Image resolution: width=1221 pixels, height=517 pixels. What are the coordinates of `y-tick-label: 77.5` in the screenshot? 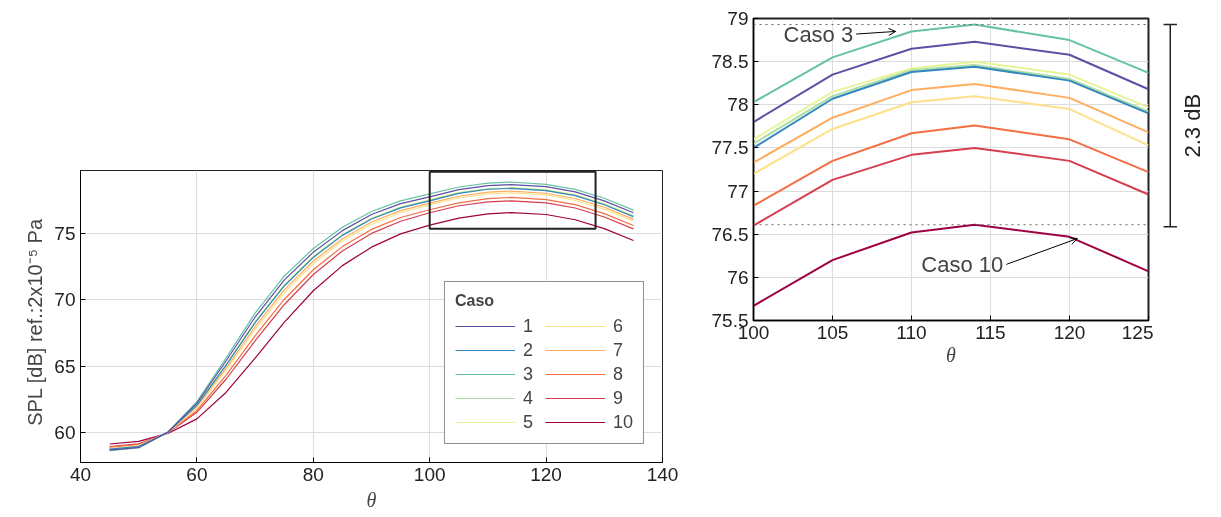 It's located at (730, 148).